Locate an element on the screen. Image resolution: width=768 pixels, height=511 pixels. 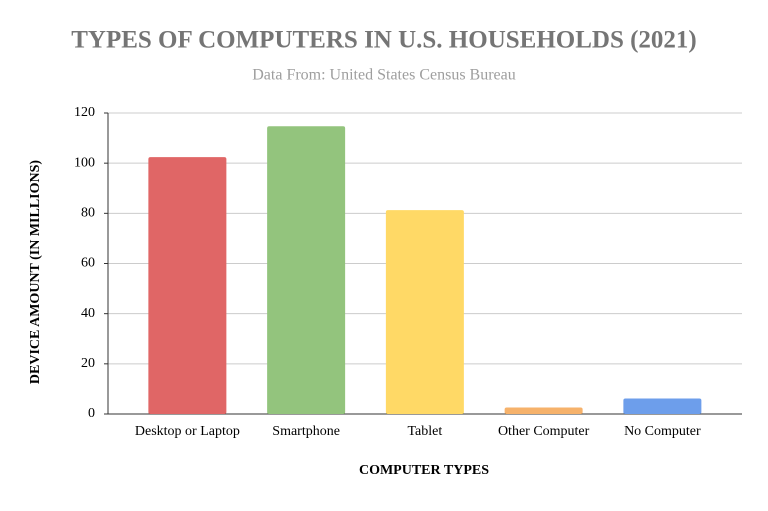
x-tick-label: Desktop or Laptop is located at coordinates (187, 431).